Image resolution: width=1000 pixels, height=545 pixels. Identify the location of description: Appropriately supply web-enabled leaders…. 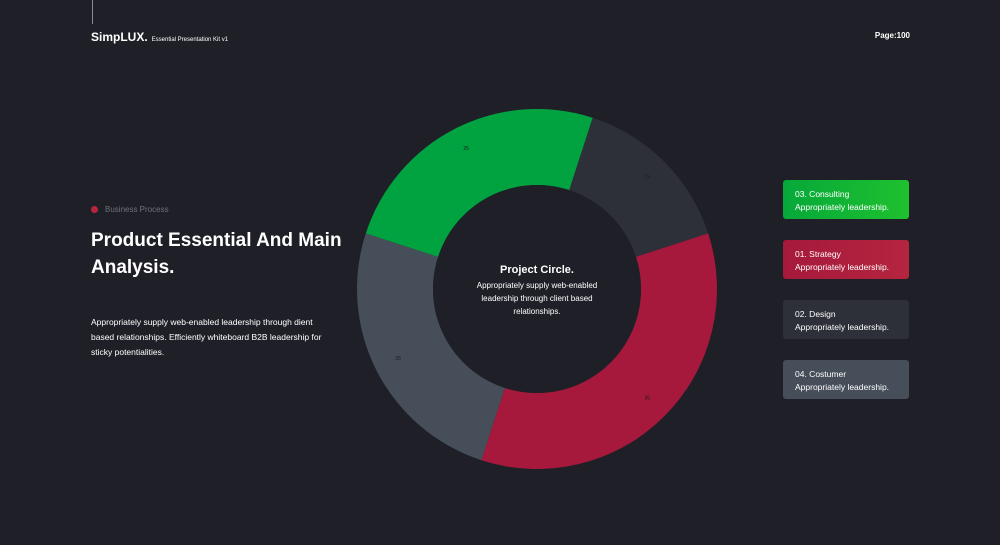
(206, 337).